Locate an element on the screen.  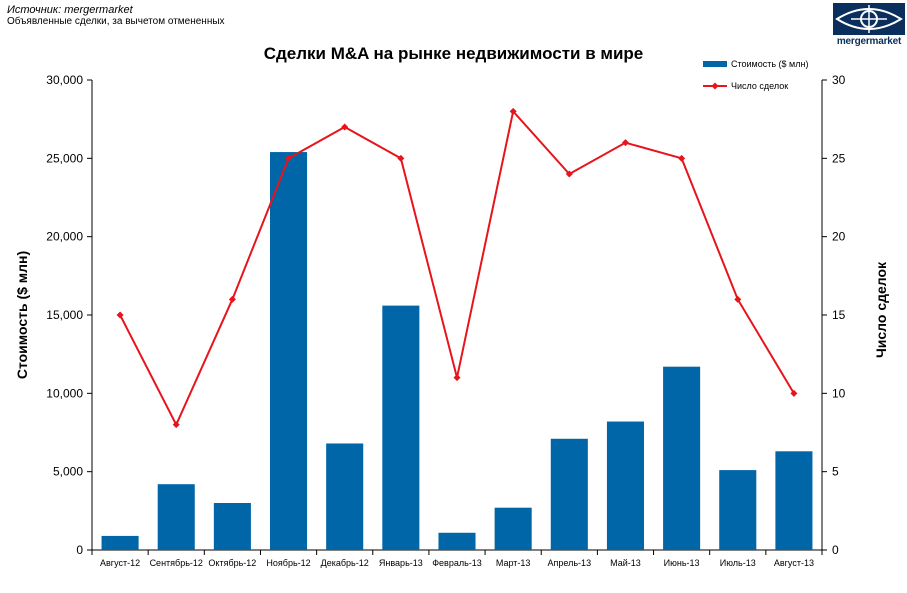
x-category-label: Декабрь-12 is located at coordinates (345, 563).